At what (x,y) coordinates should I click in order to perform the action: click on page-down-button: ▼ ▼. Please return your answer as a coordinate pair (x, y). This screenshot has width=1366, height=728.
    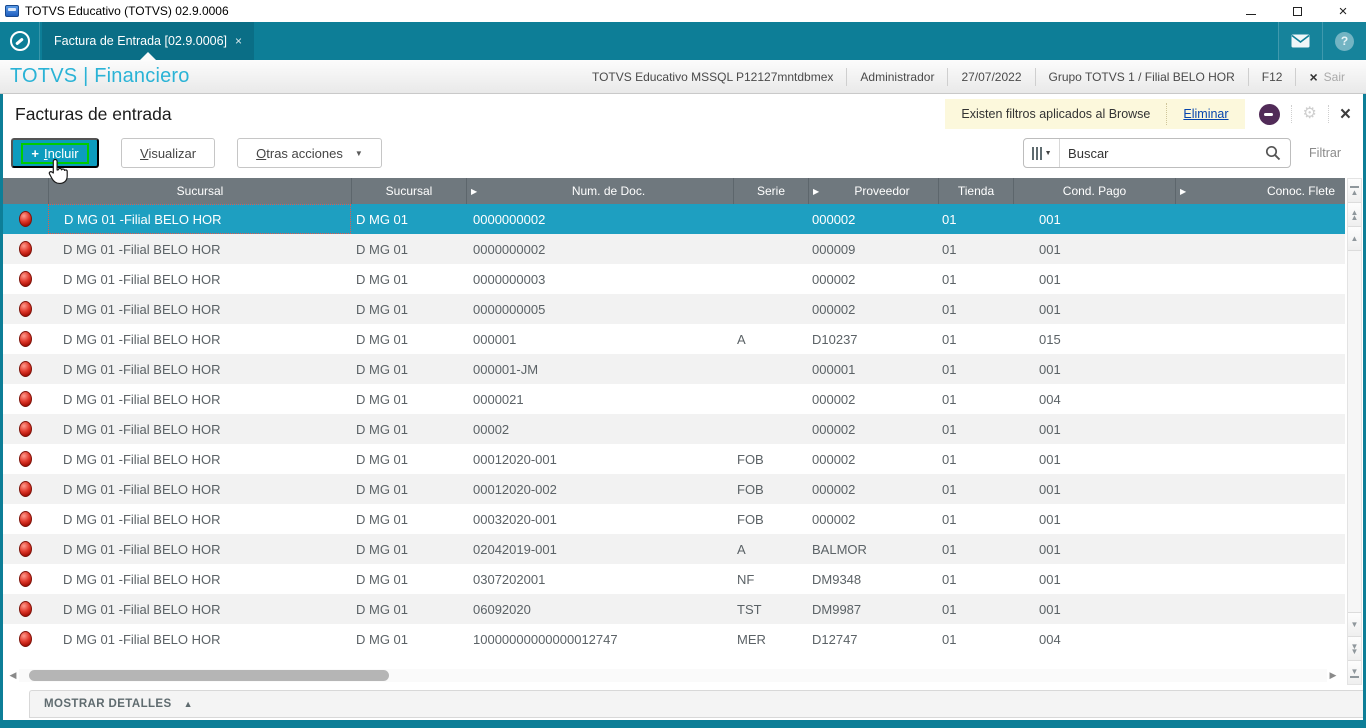
    Looking at the image, I should click on (1354, 648).